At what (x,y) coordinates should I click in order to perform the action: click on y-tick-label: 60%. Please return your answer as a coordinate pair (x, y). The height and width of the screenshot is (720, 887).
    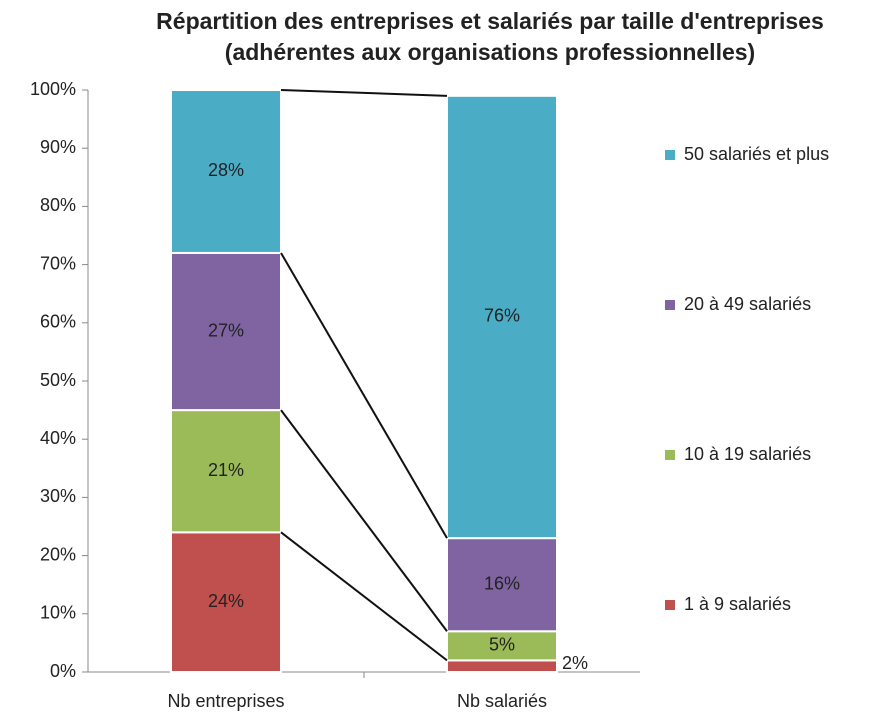
    Looking at the image, I should click on (58, 322).